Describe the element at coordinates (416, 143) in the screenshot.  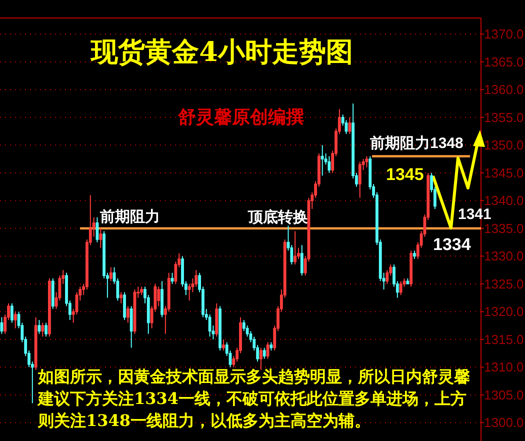
I see `ref-line-label: 前期阻力1348` at that location.